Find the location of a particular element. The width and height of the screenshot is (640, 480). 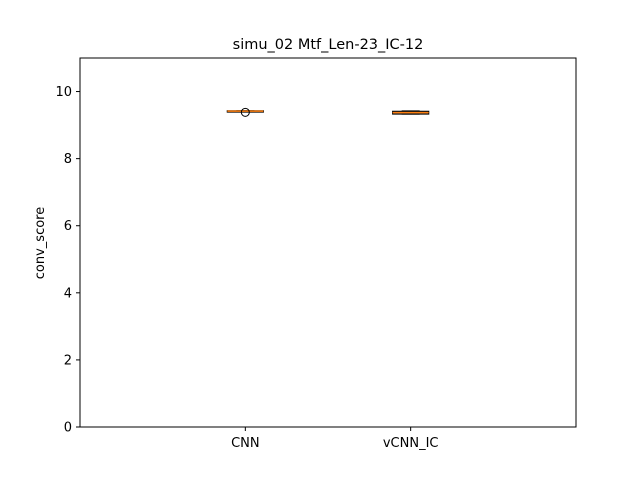

y-tick-label: 4 is located at coordinates (68, 293).